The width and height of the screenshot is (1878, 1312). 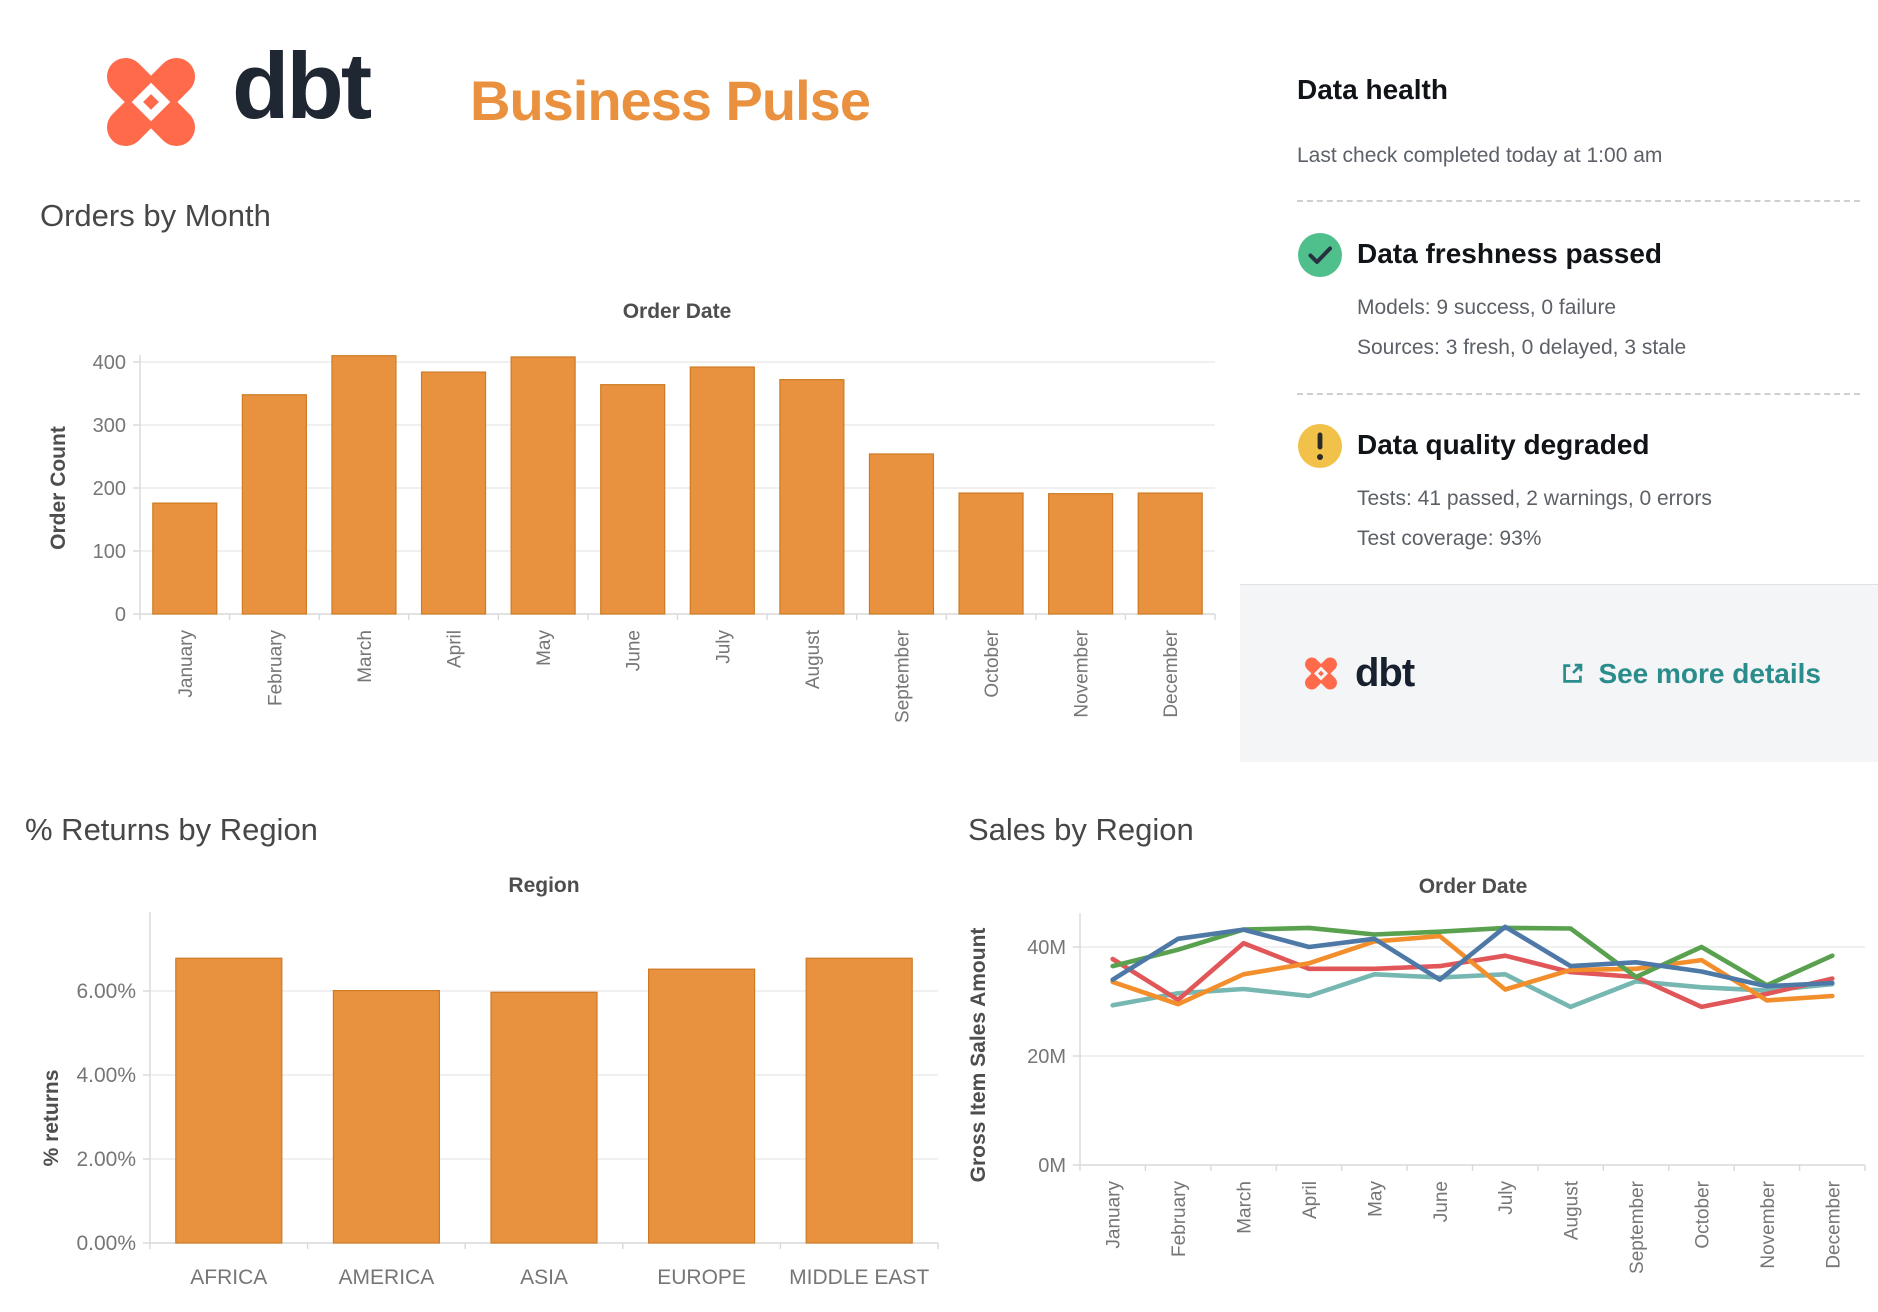 What do you see at coordinates (1170, 553) in the screenshot?
I see `bar-december` at bounding box center [1170, 553].